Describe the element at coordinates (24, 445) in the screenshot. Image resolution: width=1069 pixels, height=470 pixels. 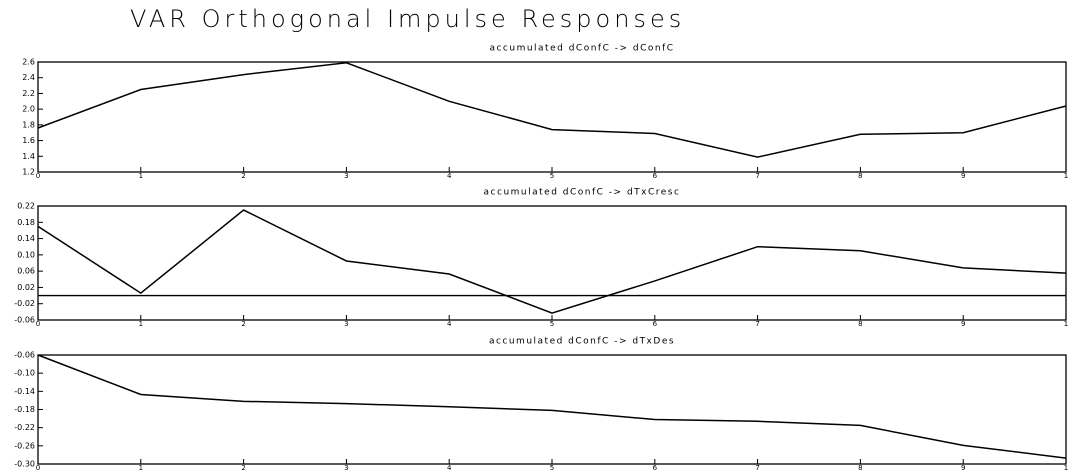
I see `y-tick-label: -0.26` at that location.